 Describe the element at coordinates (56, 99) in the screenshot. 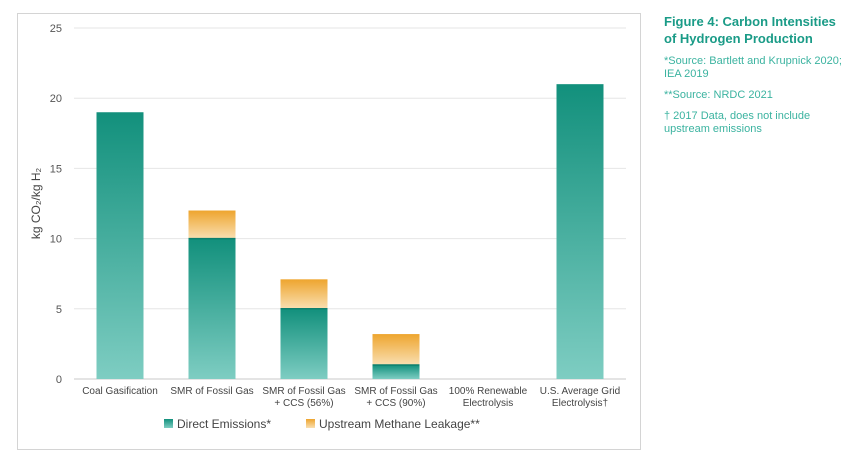

I see `y-tick-label: 20` at that location.